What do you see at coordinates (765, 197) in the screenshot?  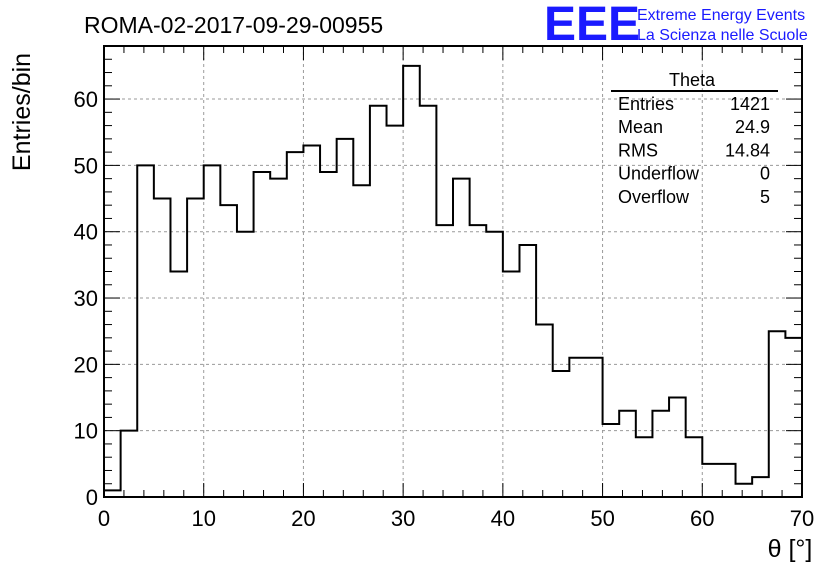 I see `stats-value-overflow: 5` at bounding box center [765, 197].